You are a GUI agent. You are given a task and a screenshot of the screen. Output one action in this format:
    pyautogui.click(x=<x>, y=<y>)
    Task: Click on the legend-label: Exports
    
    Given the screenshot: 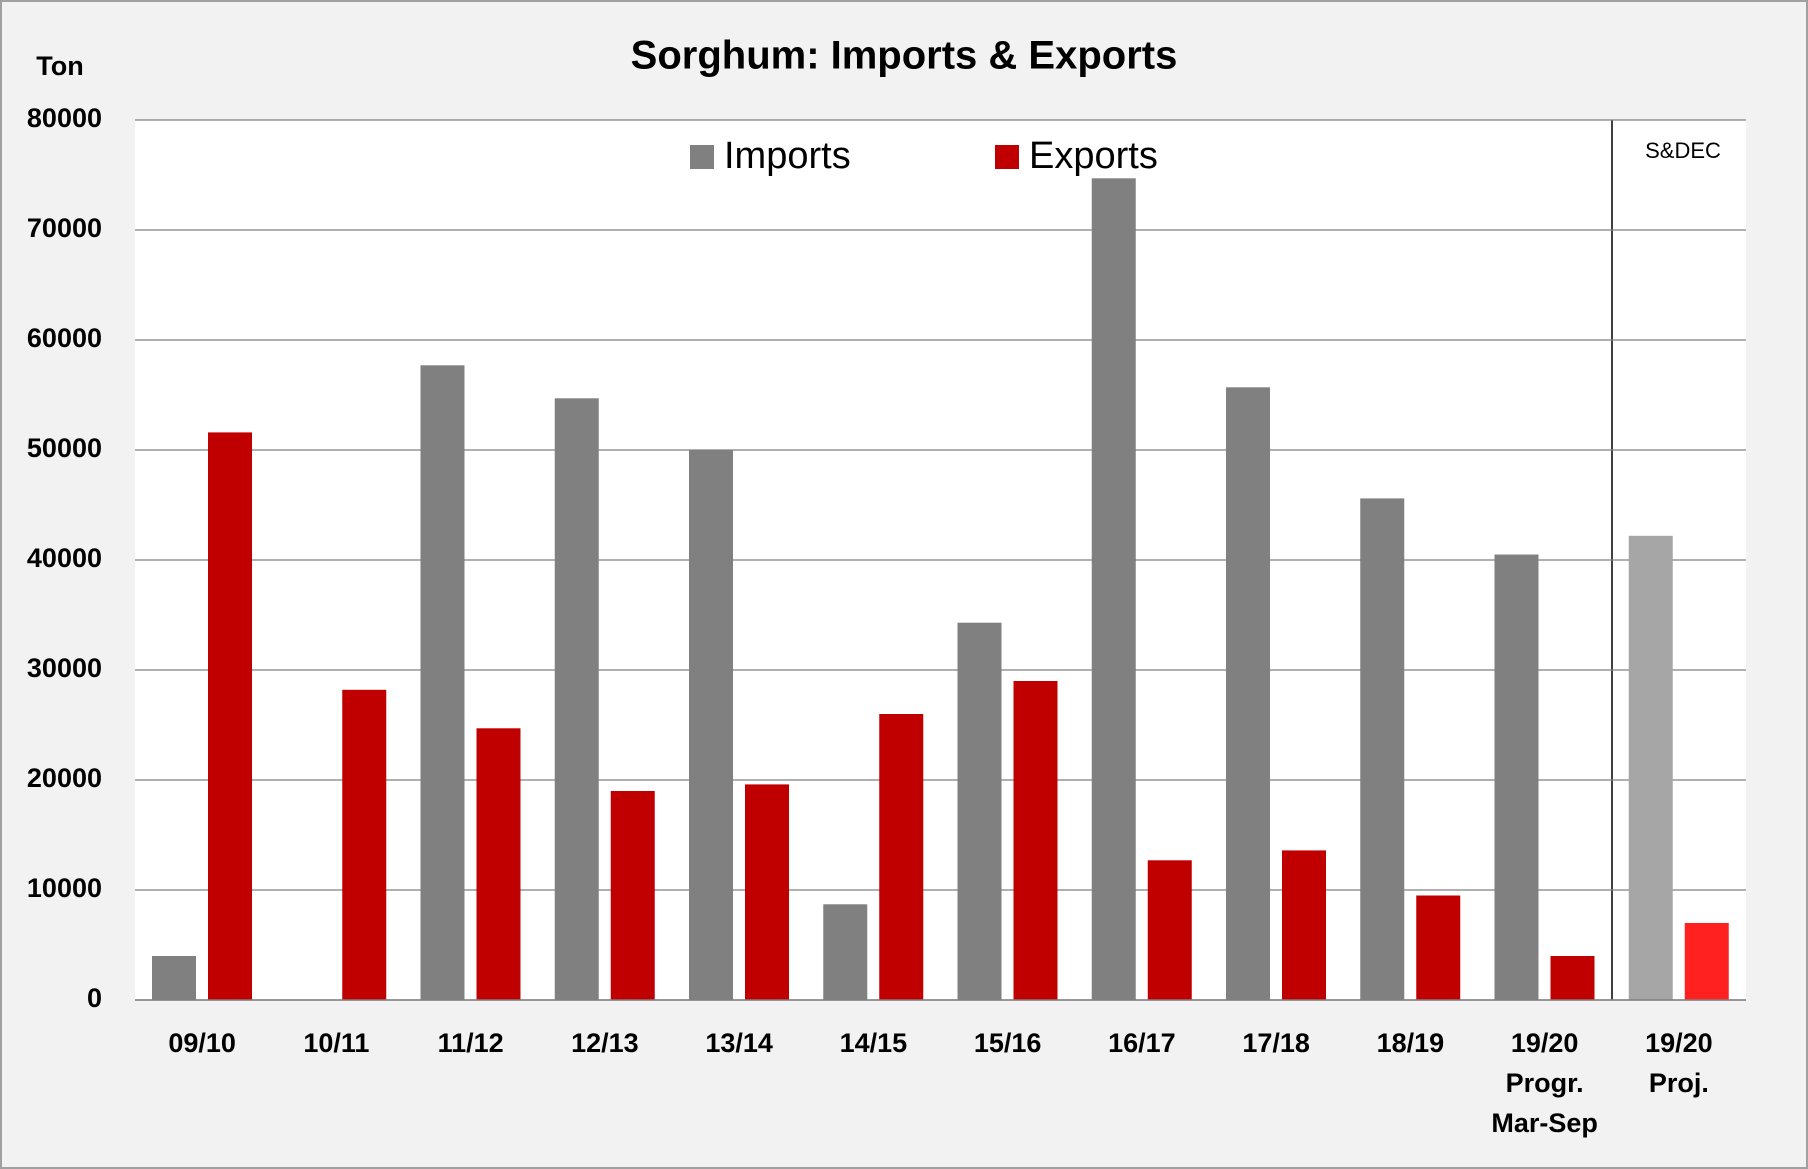 What is the action you would take?
    pyautogui.click(x=1093, y=156)
    